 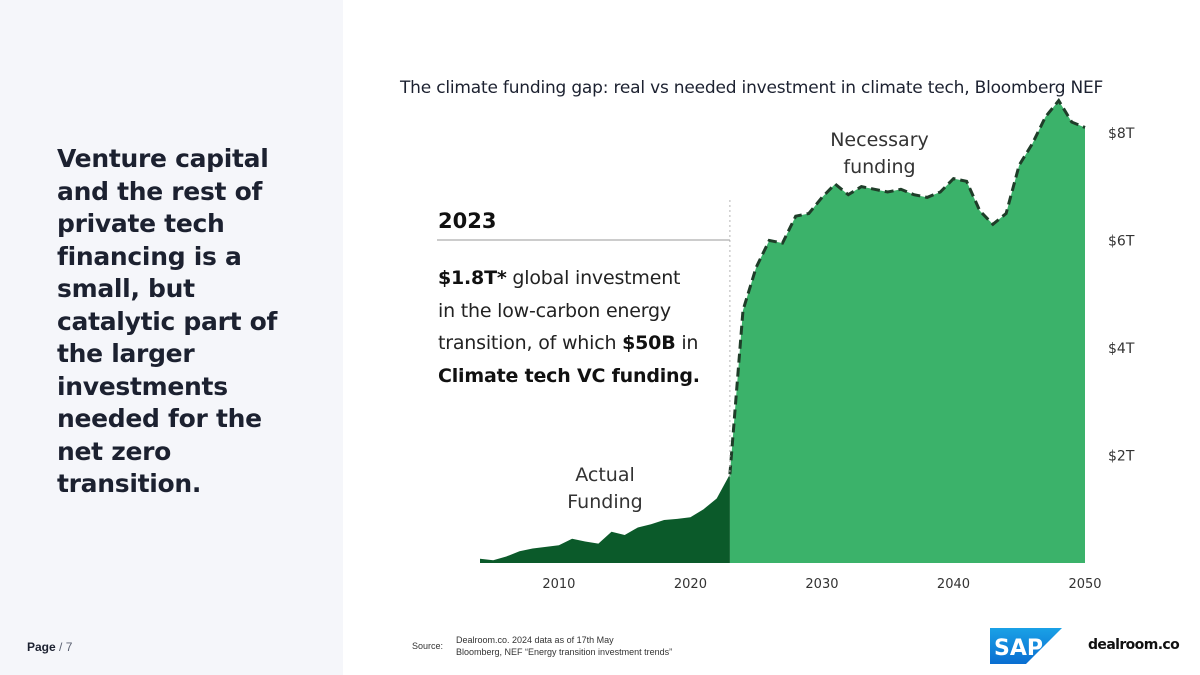 I want to click on x-tick-label-2030: 2030, so click(x=821, y=584).